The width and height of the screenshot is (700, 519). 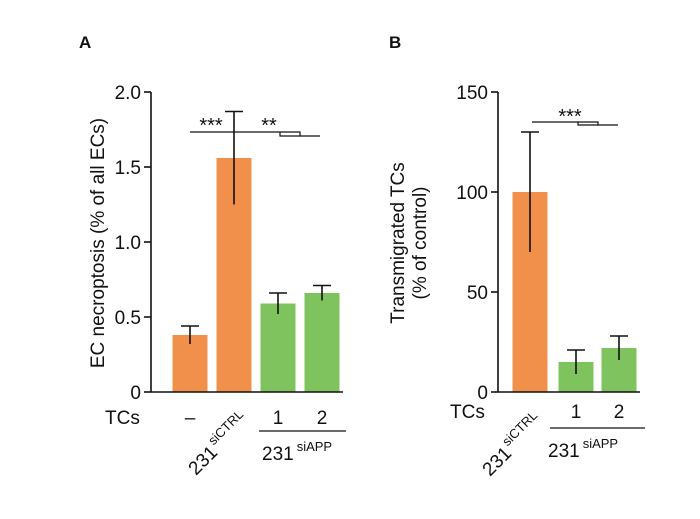 I want to click on panel-a-sig-1: ***, so click(x=211, y=126).